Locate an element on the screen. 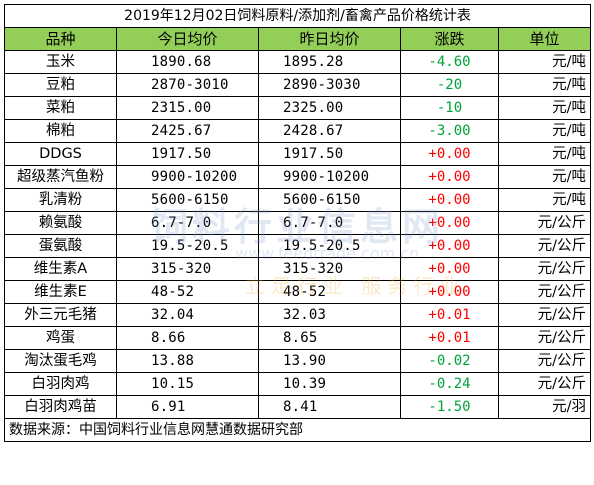  table-row: 外三元毛猪 32.04 32.03 +0.01 元/公斤 is located at coordinates (298, 315).